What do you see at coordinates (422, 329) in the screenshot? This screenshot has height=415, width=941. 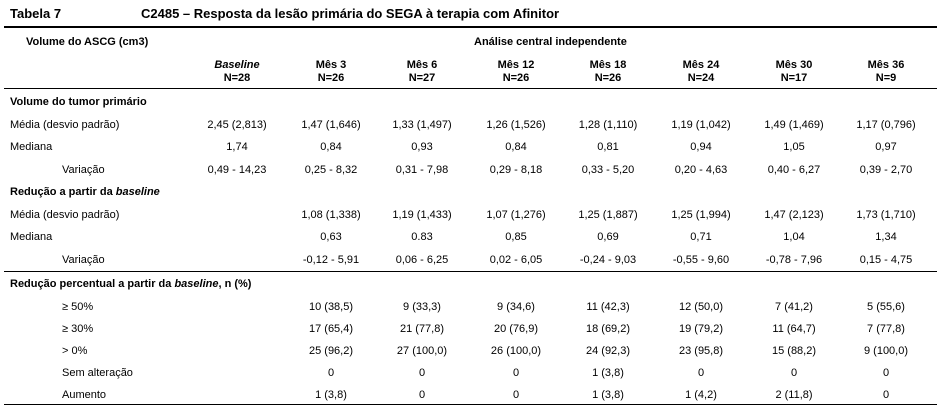 I see `table-cell: 21 (77,8)` at bounding box center [422, 329].